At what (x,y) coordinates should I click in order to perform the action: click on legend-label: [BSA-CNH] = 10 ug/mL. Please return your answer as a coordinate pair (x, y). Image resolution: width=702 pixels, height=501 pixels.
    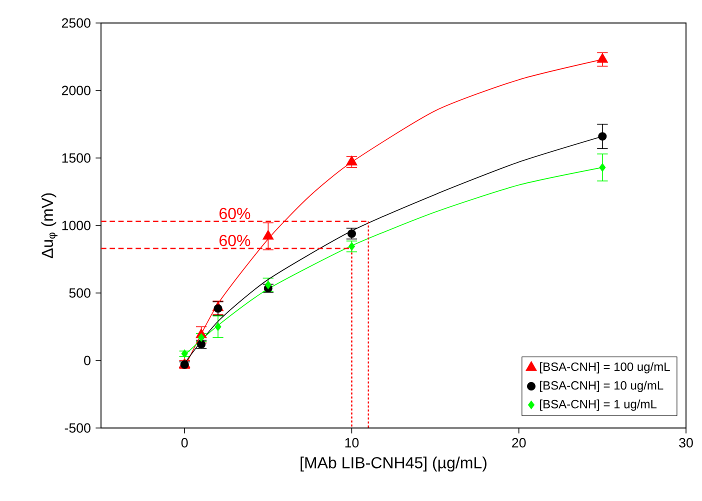
    Looking at the image, I should click on (602, 386).